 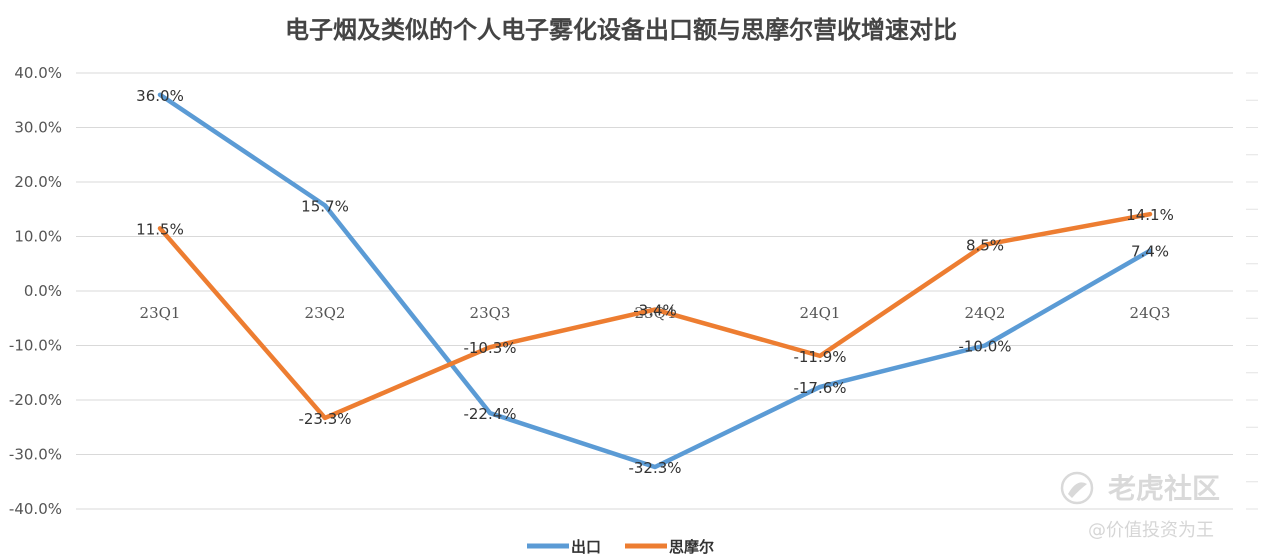 I want to click on legend-label: 出口, so click(x=586, y=547).